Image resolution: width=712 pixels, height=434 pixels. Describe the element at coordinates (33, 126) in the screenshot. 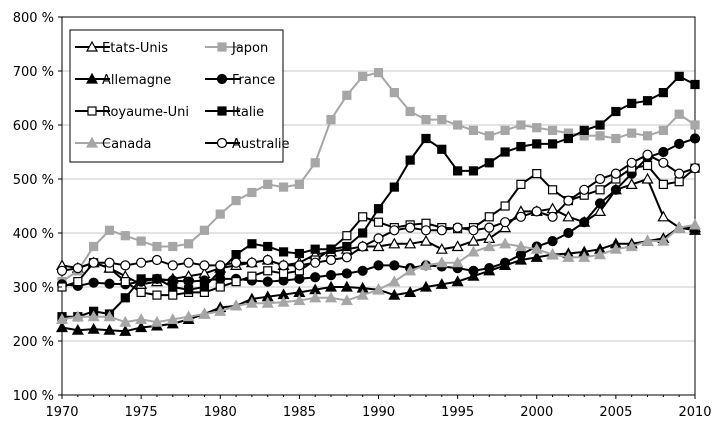

I see `y-tick-label: 600 %` at that location.